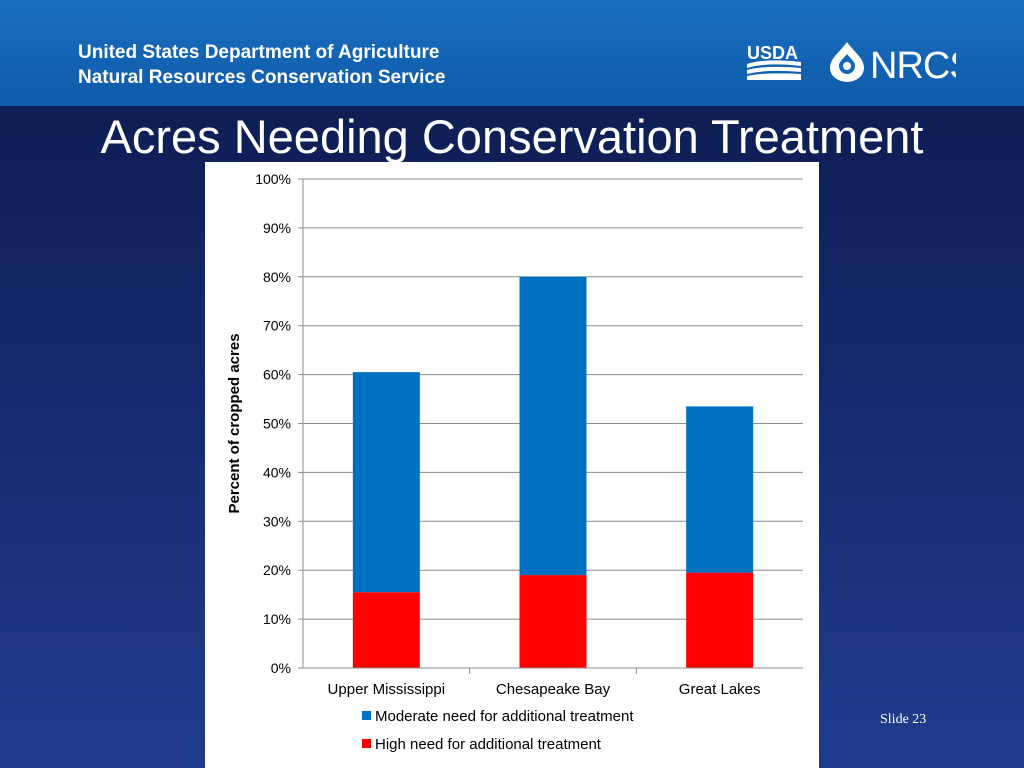 The height and width of the screenshot is (768, 1024). Describe the element at coordinates (553, 689) in the screenshot. I see `x-tick-label: Chesapeake Bay` at that location.